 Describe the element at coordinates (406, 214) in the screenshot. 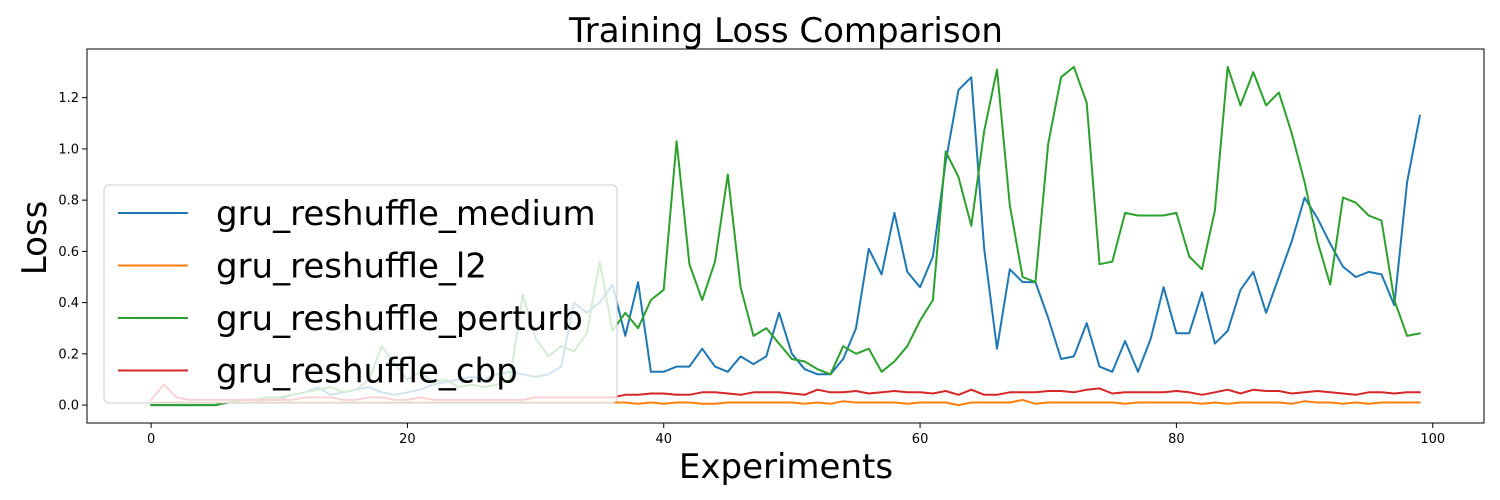

I see `legend-label-gru-reshuffle-medium: gru_reshuffle_medium` at that location.